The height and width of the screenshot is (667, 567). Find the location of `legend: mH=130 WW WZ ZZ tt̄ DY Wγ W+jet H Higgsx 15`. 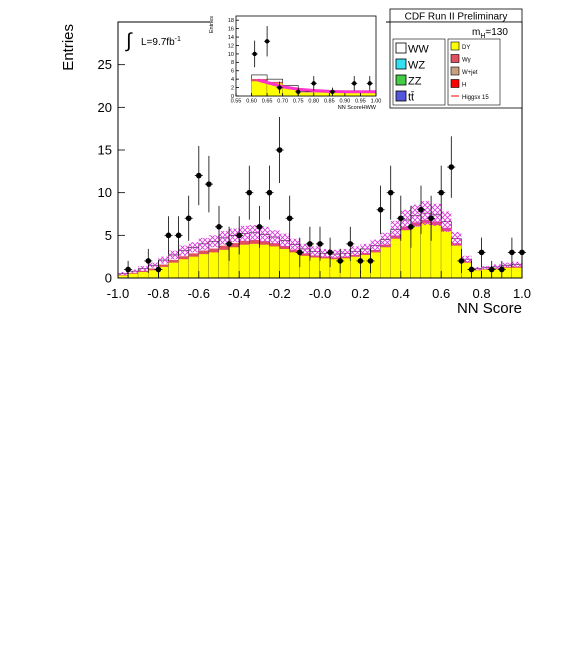

legend: mH=130 WW WZ ZZ tt̄ DY Wγ W+jet H Higgsx 15 is located at coordinates (456, 65).